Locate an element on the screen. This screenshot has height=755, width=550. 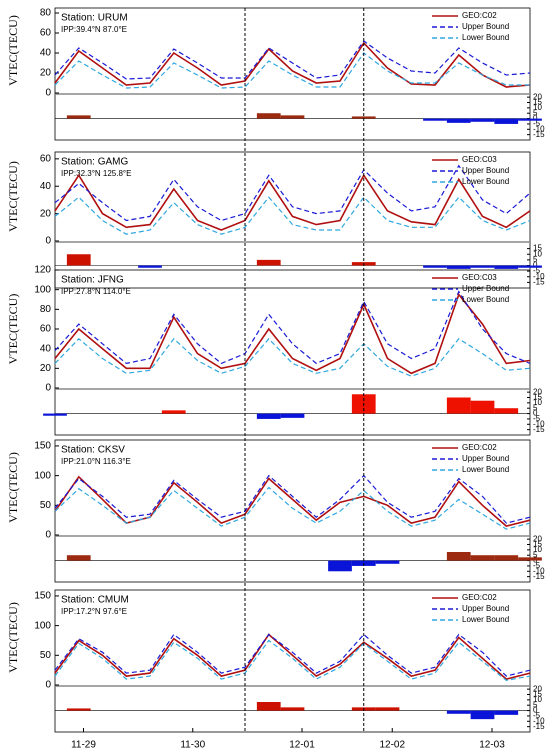
x-tick-label: 12-02 is located at coordinates (392, 745).